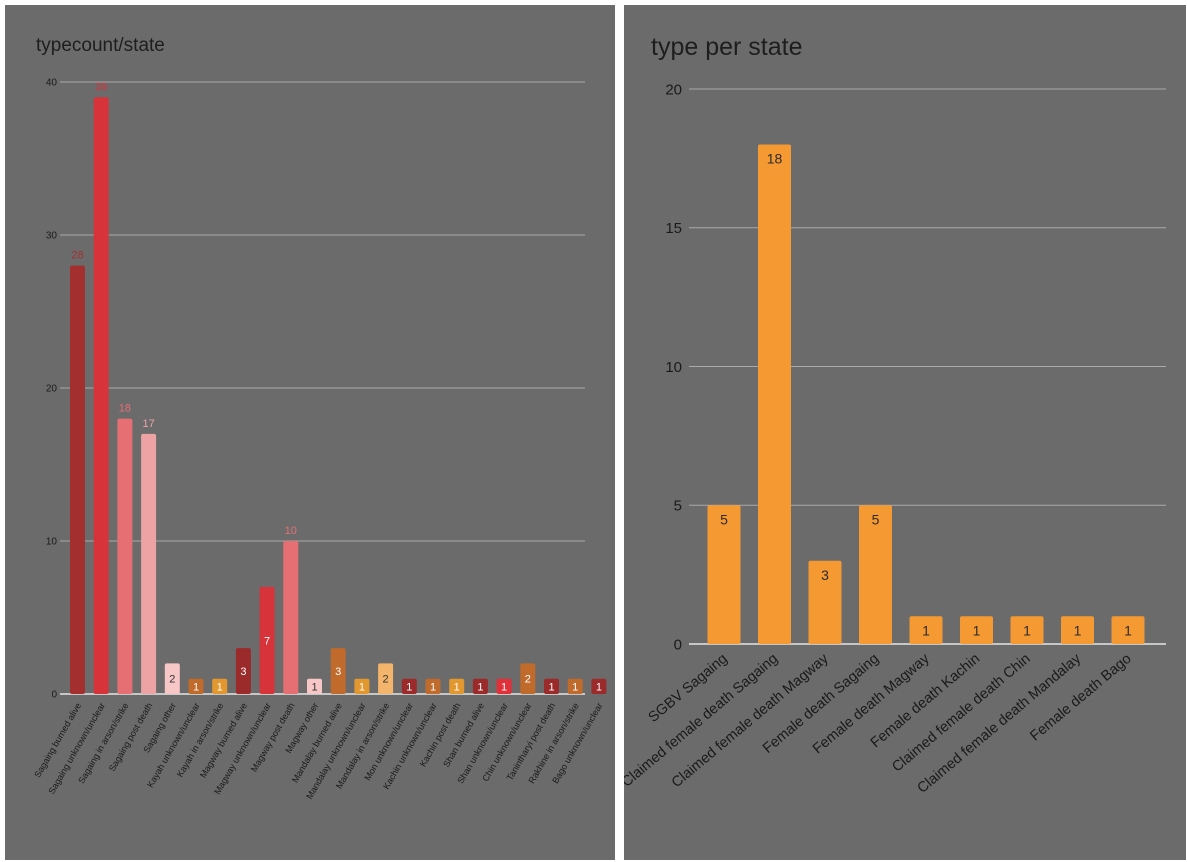 The height and width of the screenshot is (862, 1187). What do you see at coordinates (727, 47) in the screenshot?
I see `chart-title: type per state` at bounding box center [727, 47].